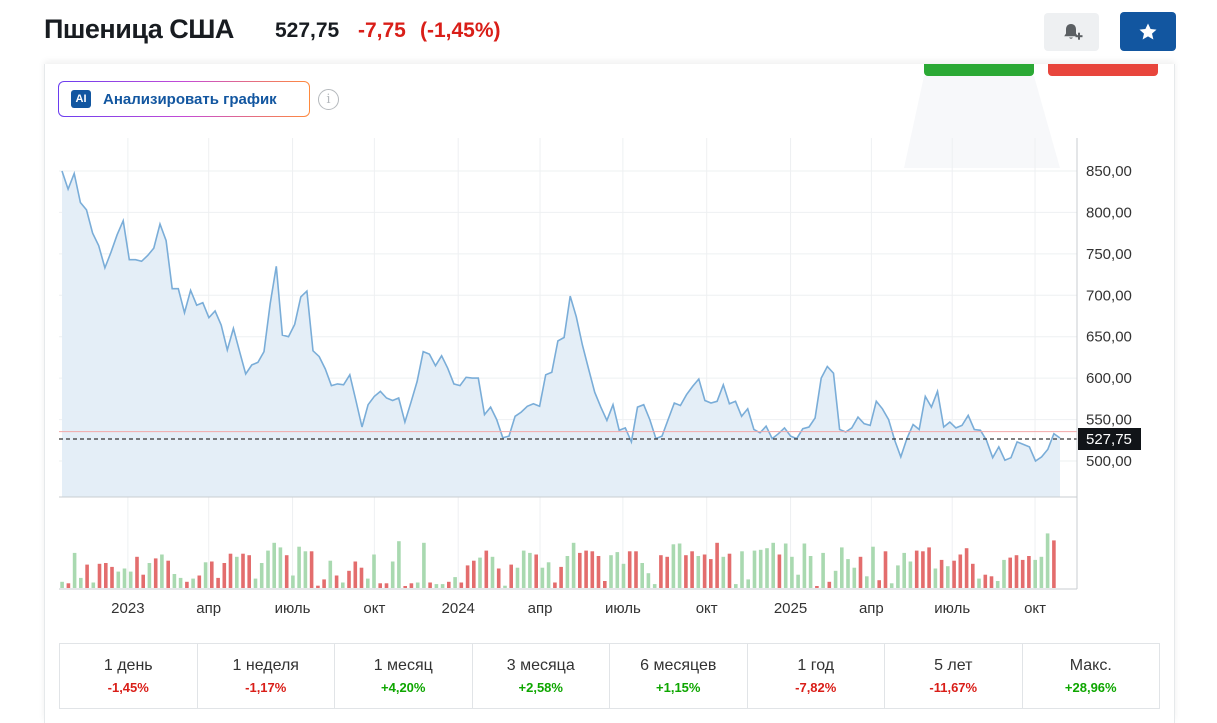 This screenshot has height=723, width=1217. What do you see at coordinates (979, 70) in the screenshot?
I see `buy-button` at bounding box center [979, 70].